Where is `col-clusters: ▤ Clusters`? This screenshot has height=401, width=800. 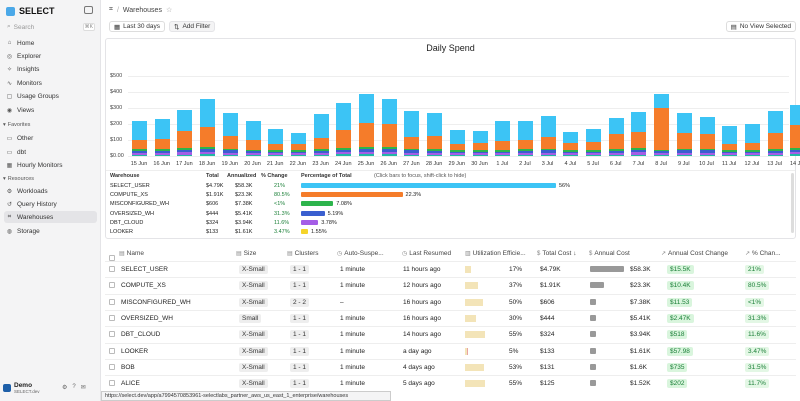
col-clusters: ▤ Clusters is located at coordinates (303, 253).